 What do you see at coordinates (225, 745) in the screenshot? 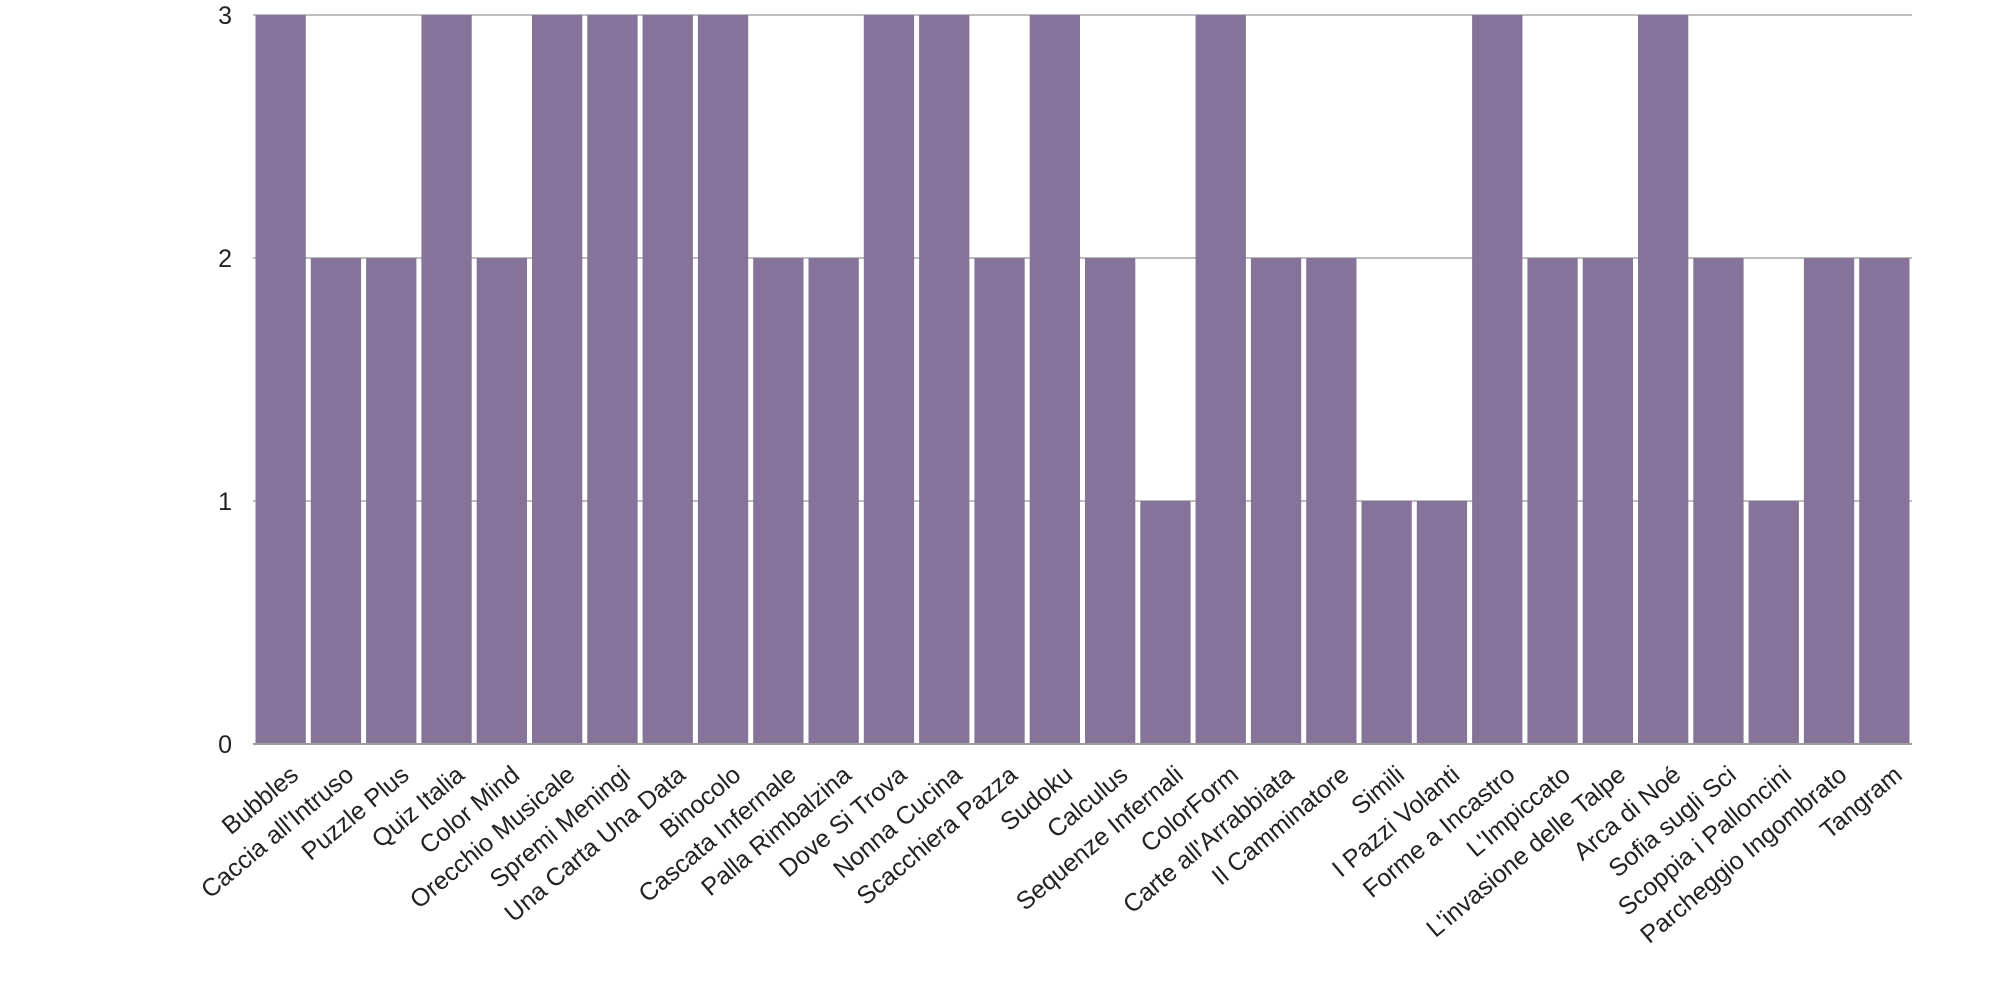
I see `y-tick-label: 0` at bounding box center [225, 745].